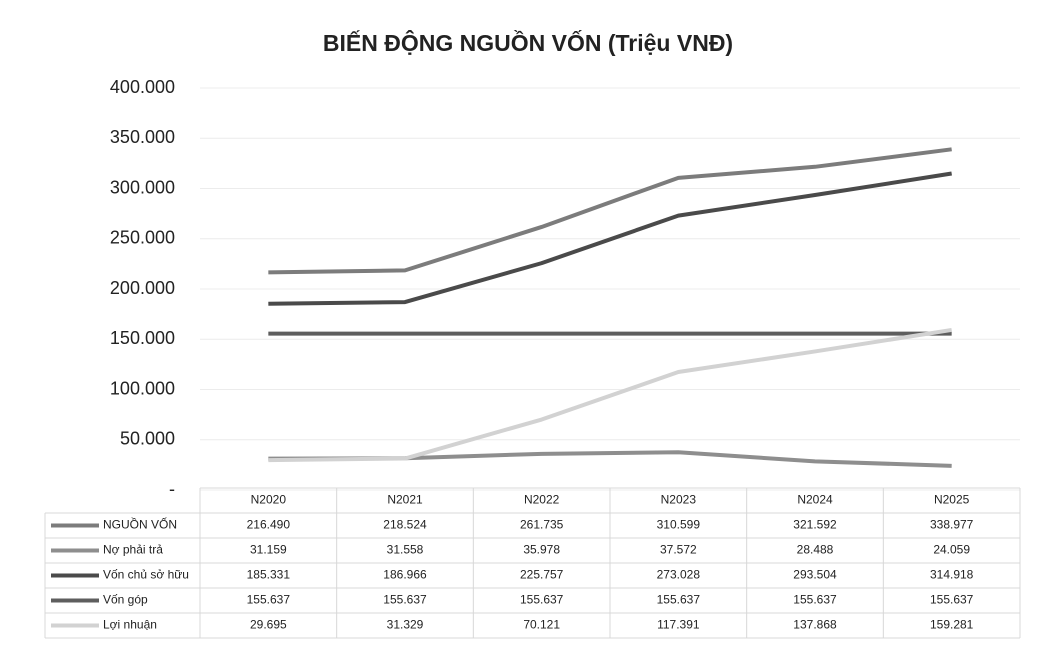  Describe the element at coordinates (268, 625) in the screenshot. I see `table-value: 29.695` at that location.